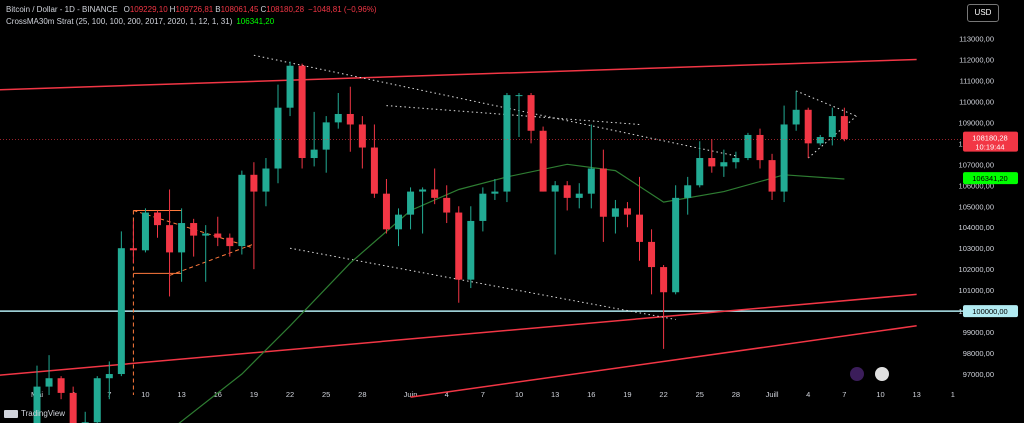 Image resolution: width=1024 pixels, height=423 pixels. What do you see at coordinates (976, 101) in the screenshot?
I see `y-tick-label: 110000,00` at bounding box center [976, 101].